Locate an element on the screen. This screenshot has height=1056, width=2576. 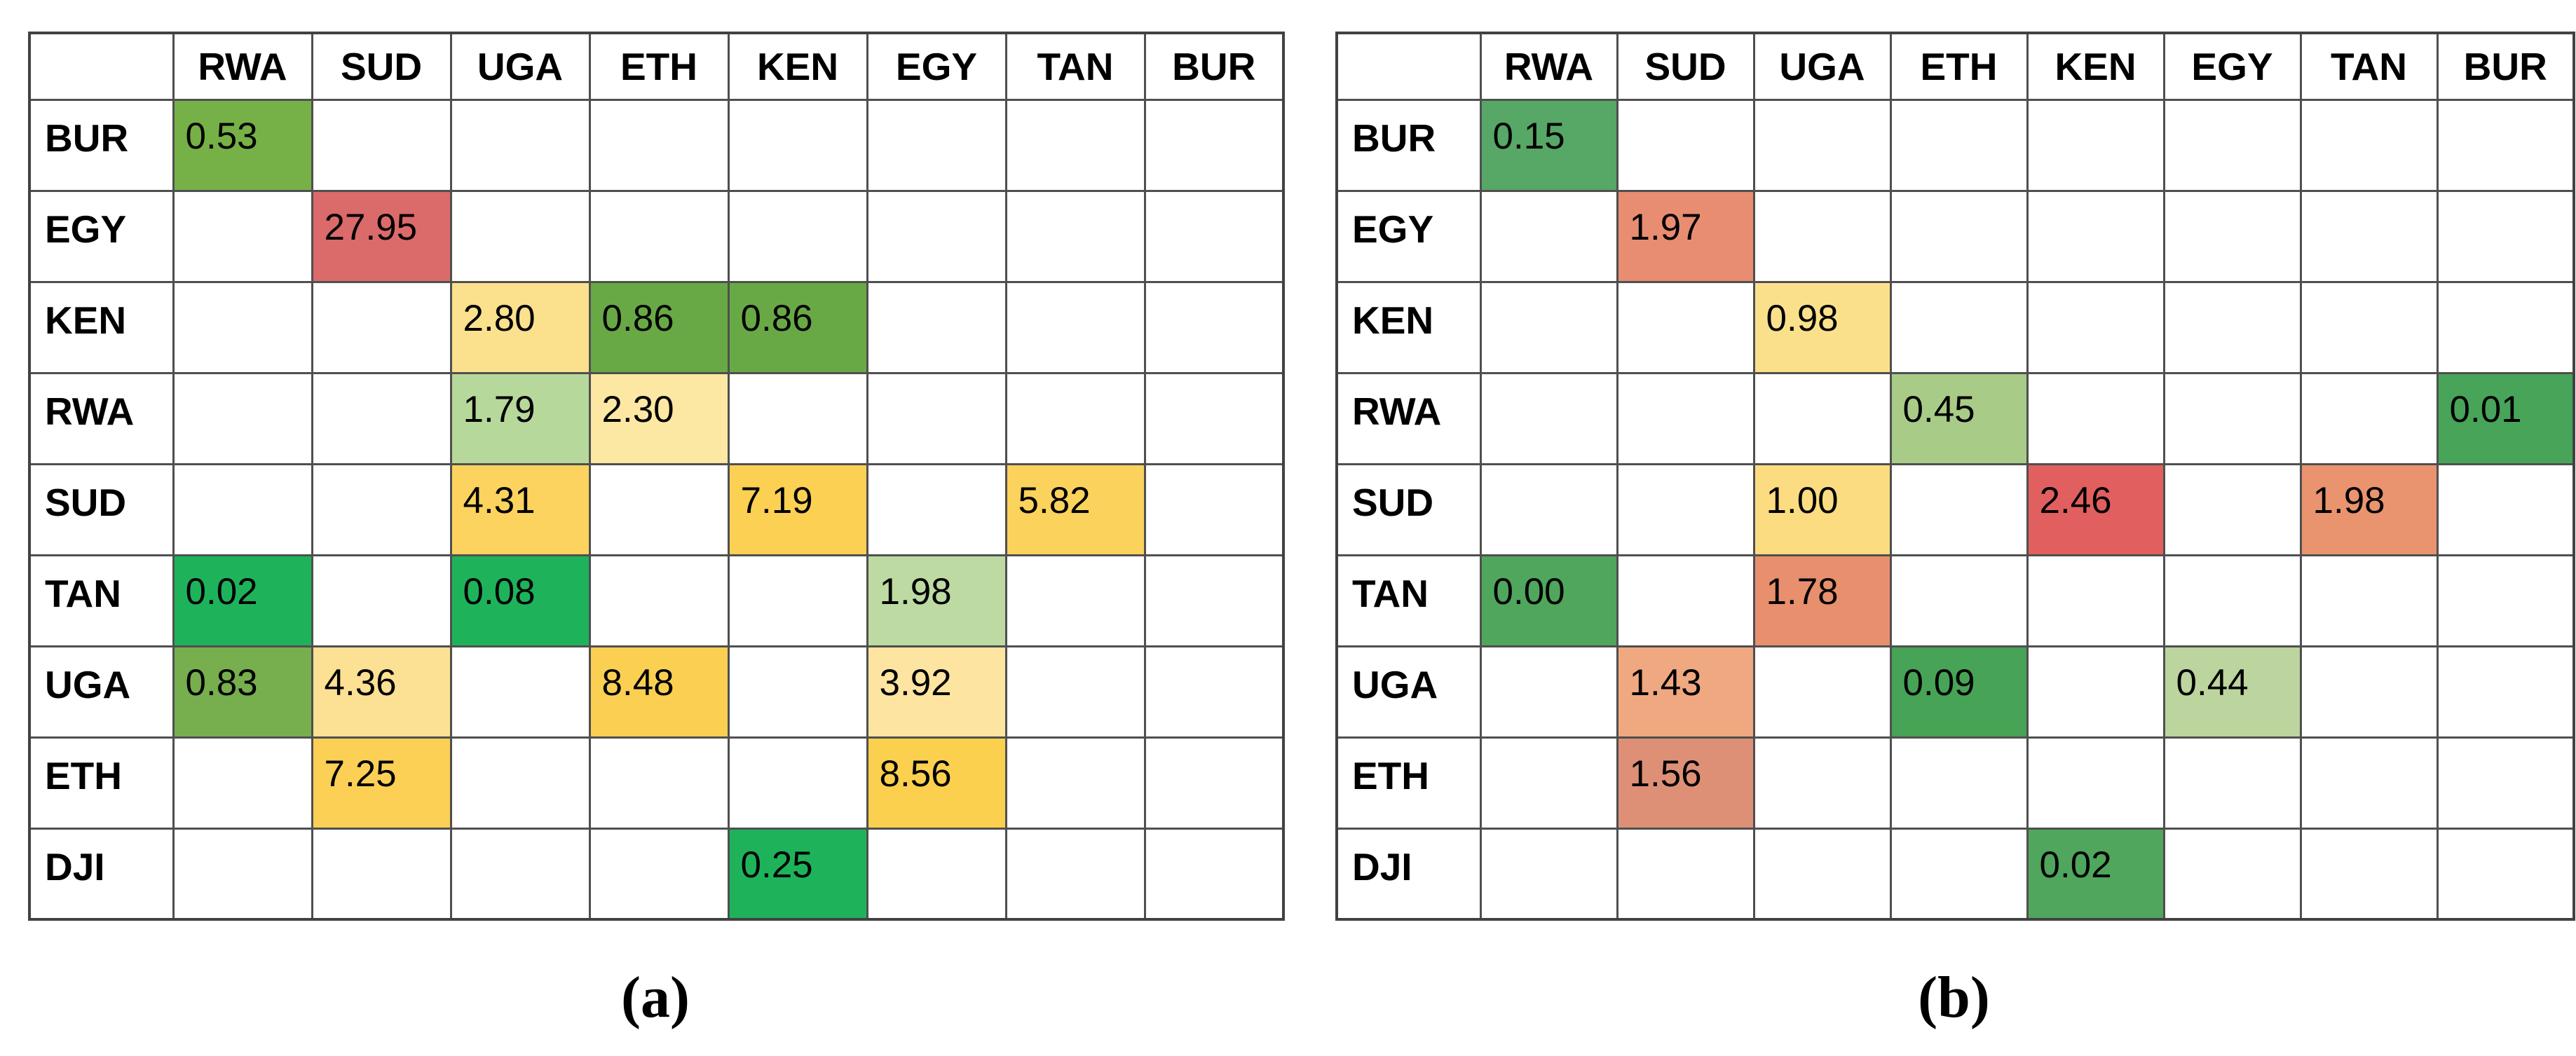
row-header-EGY: EGY is located at coordinates (101, 236).